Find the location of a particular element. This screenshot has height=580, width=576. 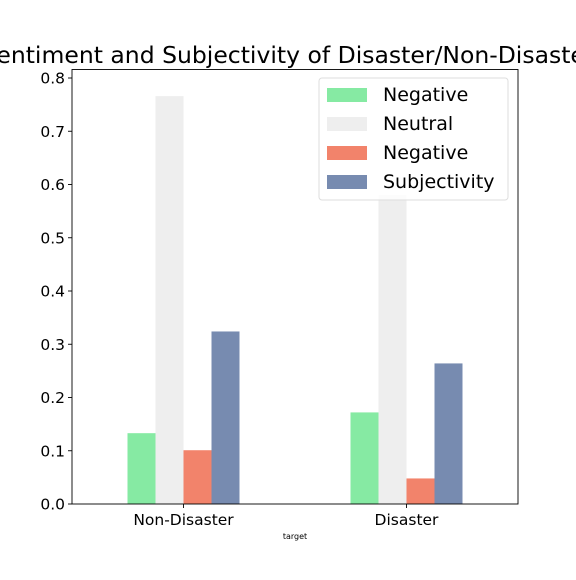

y-tick-label: 0.4 is located at coordinates (52, 292).